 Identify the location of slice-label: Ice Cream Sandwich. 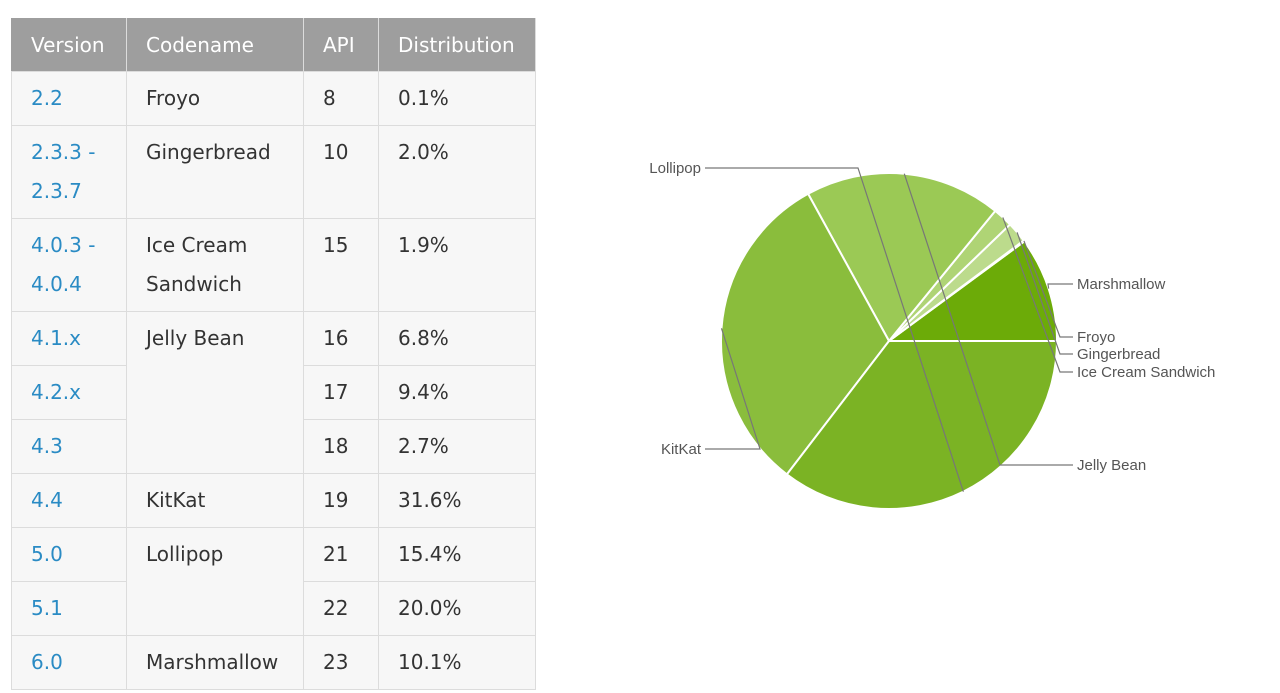
(1146, 372).